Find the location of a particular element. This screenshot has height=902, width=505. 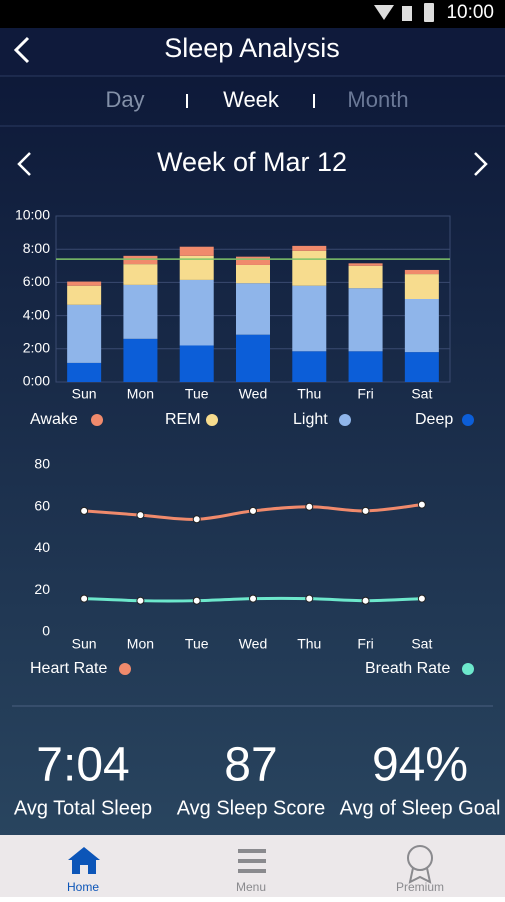

status-icons is located at coordinates (404, 12).